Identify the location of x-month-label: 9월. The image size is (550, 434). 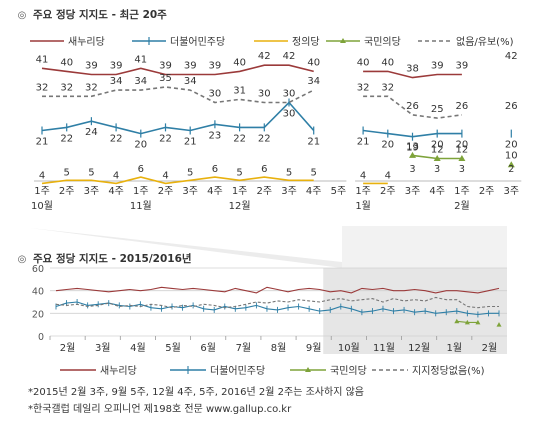
(314, 348).